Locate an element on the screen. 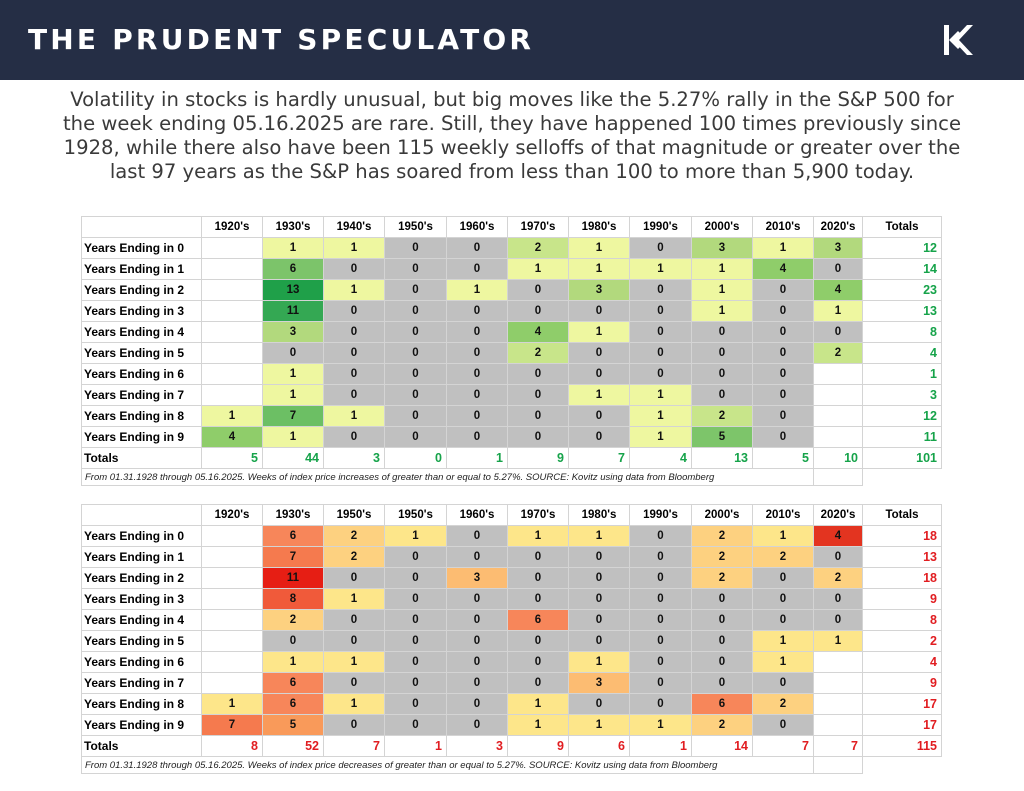 The height and width of the screenshot is (791, 1024). totals-header: Totals is located at coordinates (902, 515).